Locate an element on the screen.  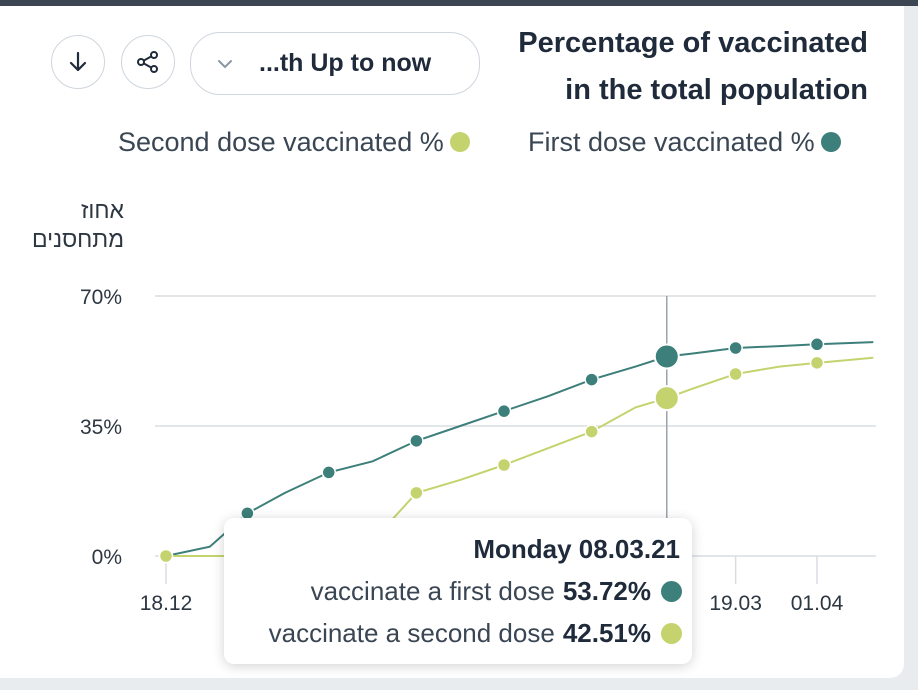
legend-item-second-dose: Second dose vaccinated % is located at coordinates (294, 142).